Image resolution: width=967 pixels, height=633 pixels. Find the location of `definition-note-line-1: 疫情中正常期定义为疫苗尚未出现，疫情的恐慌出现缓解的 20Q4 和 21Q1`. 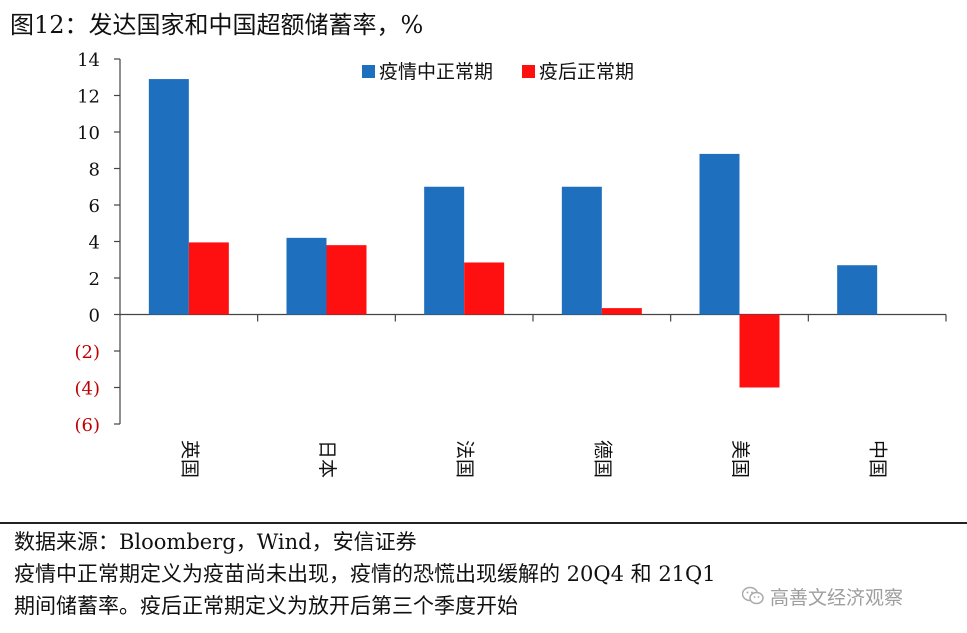

definition-note-line-1: 疫情中正常期定义为疫苗尚未出现，疫情的恐慌出现缓解的 20Q4 和 21Q1 is located at coordinates (365, 574).